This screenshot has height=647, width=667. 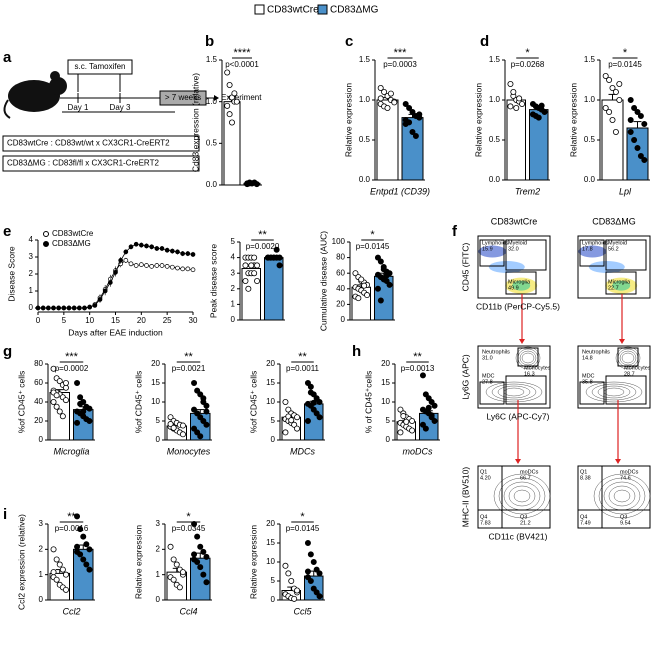 I want to click on gate-name: Q1, so click(x=583, y=472).